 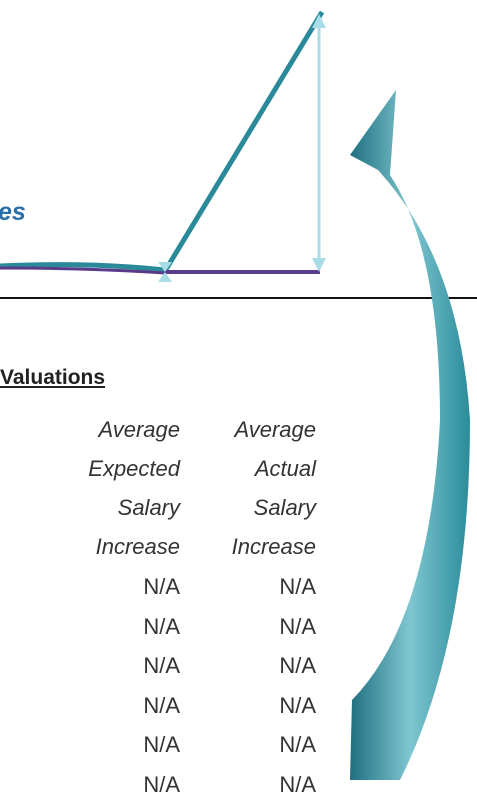 I want to click on rising-line, so click(x=243, y=141).